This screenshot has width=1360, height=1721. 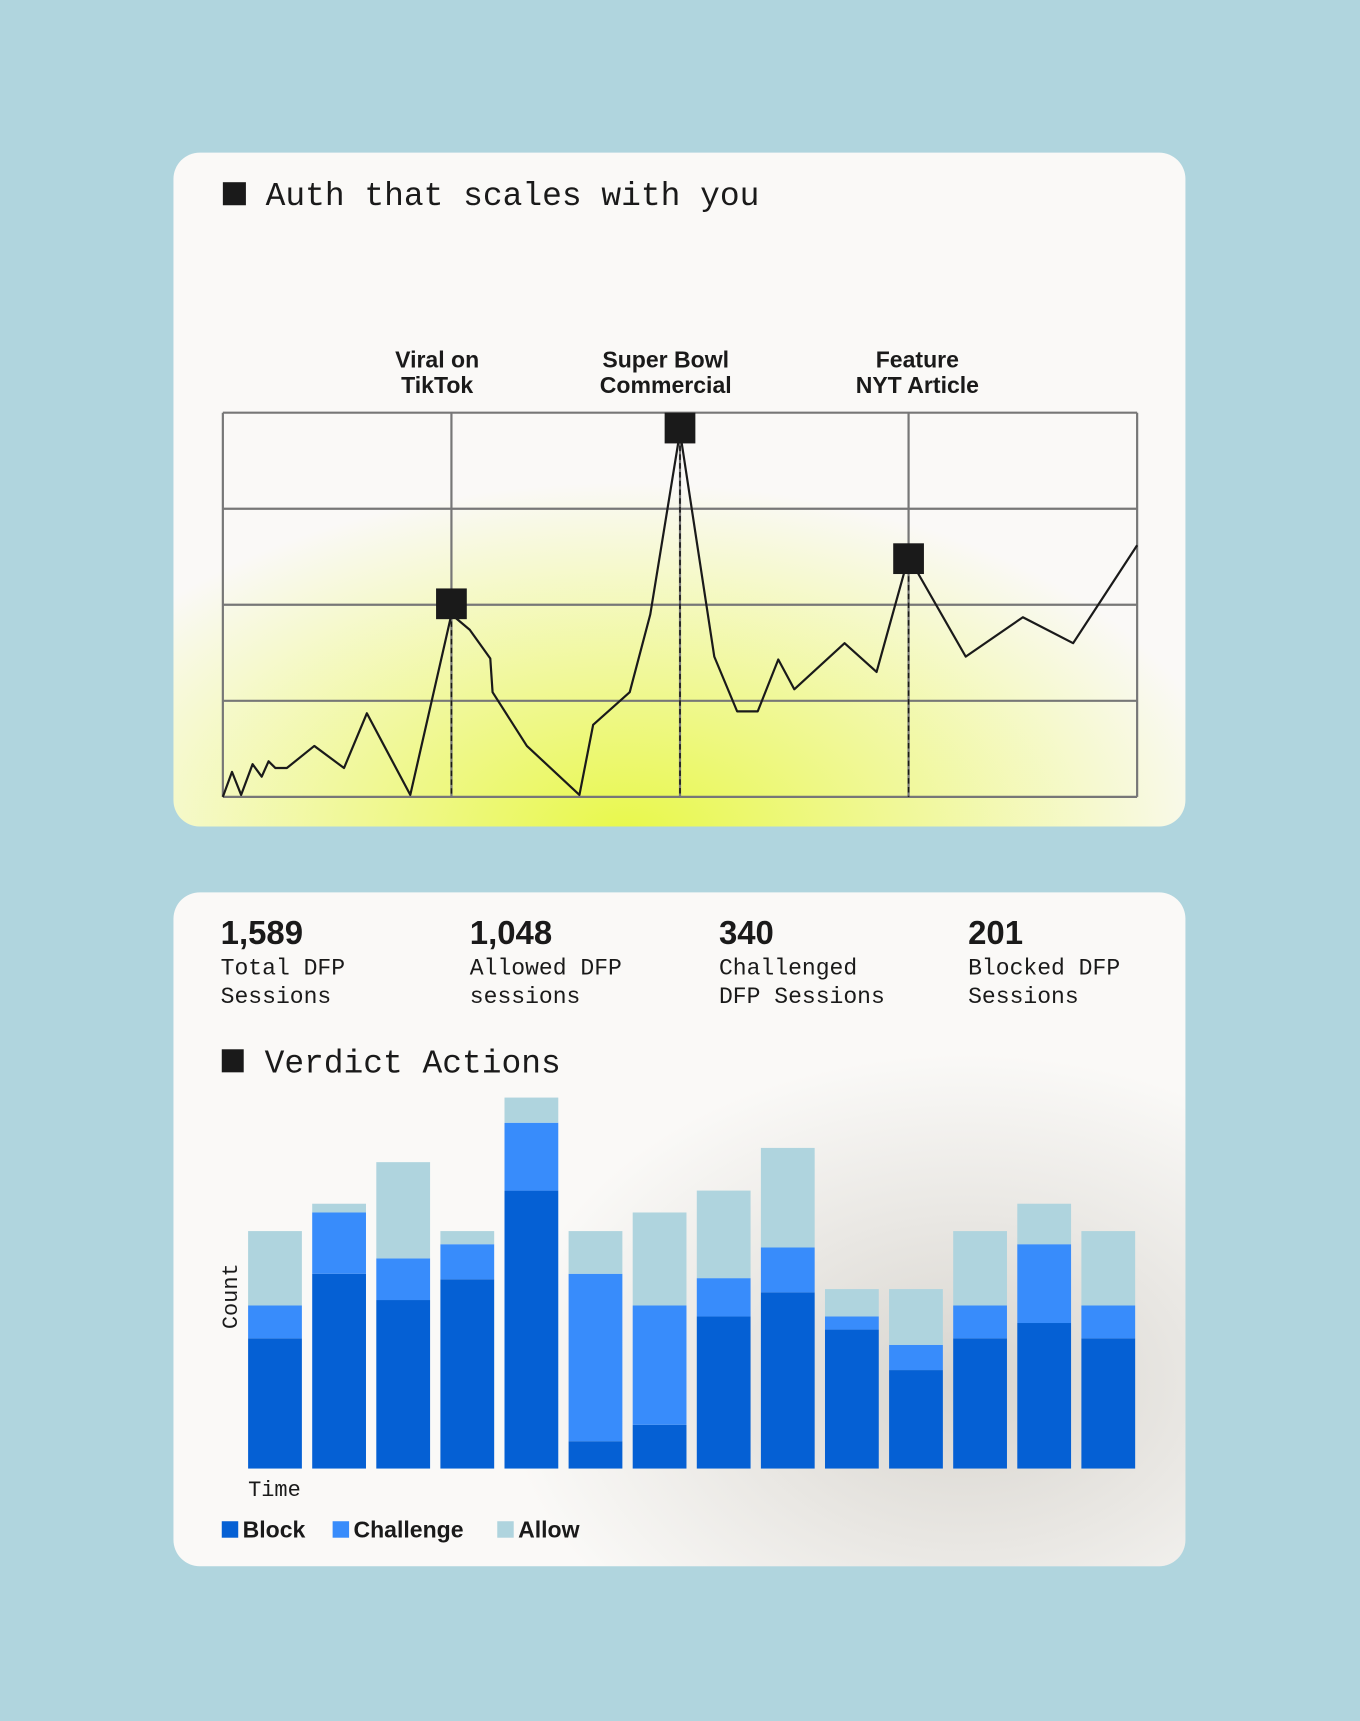 I want to click on stat-value: 340, so click(x=746, y=932).